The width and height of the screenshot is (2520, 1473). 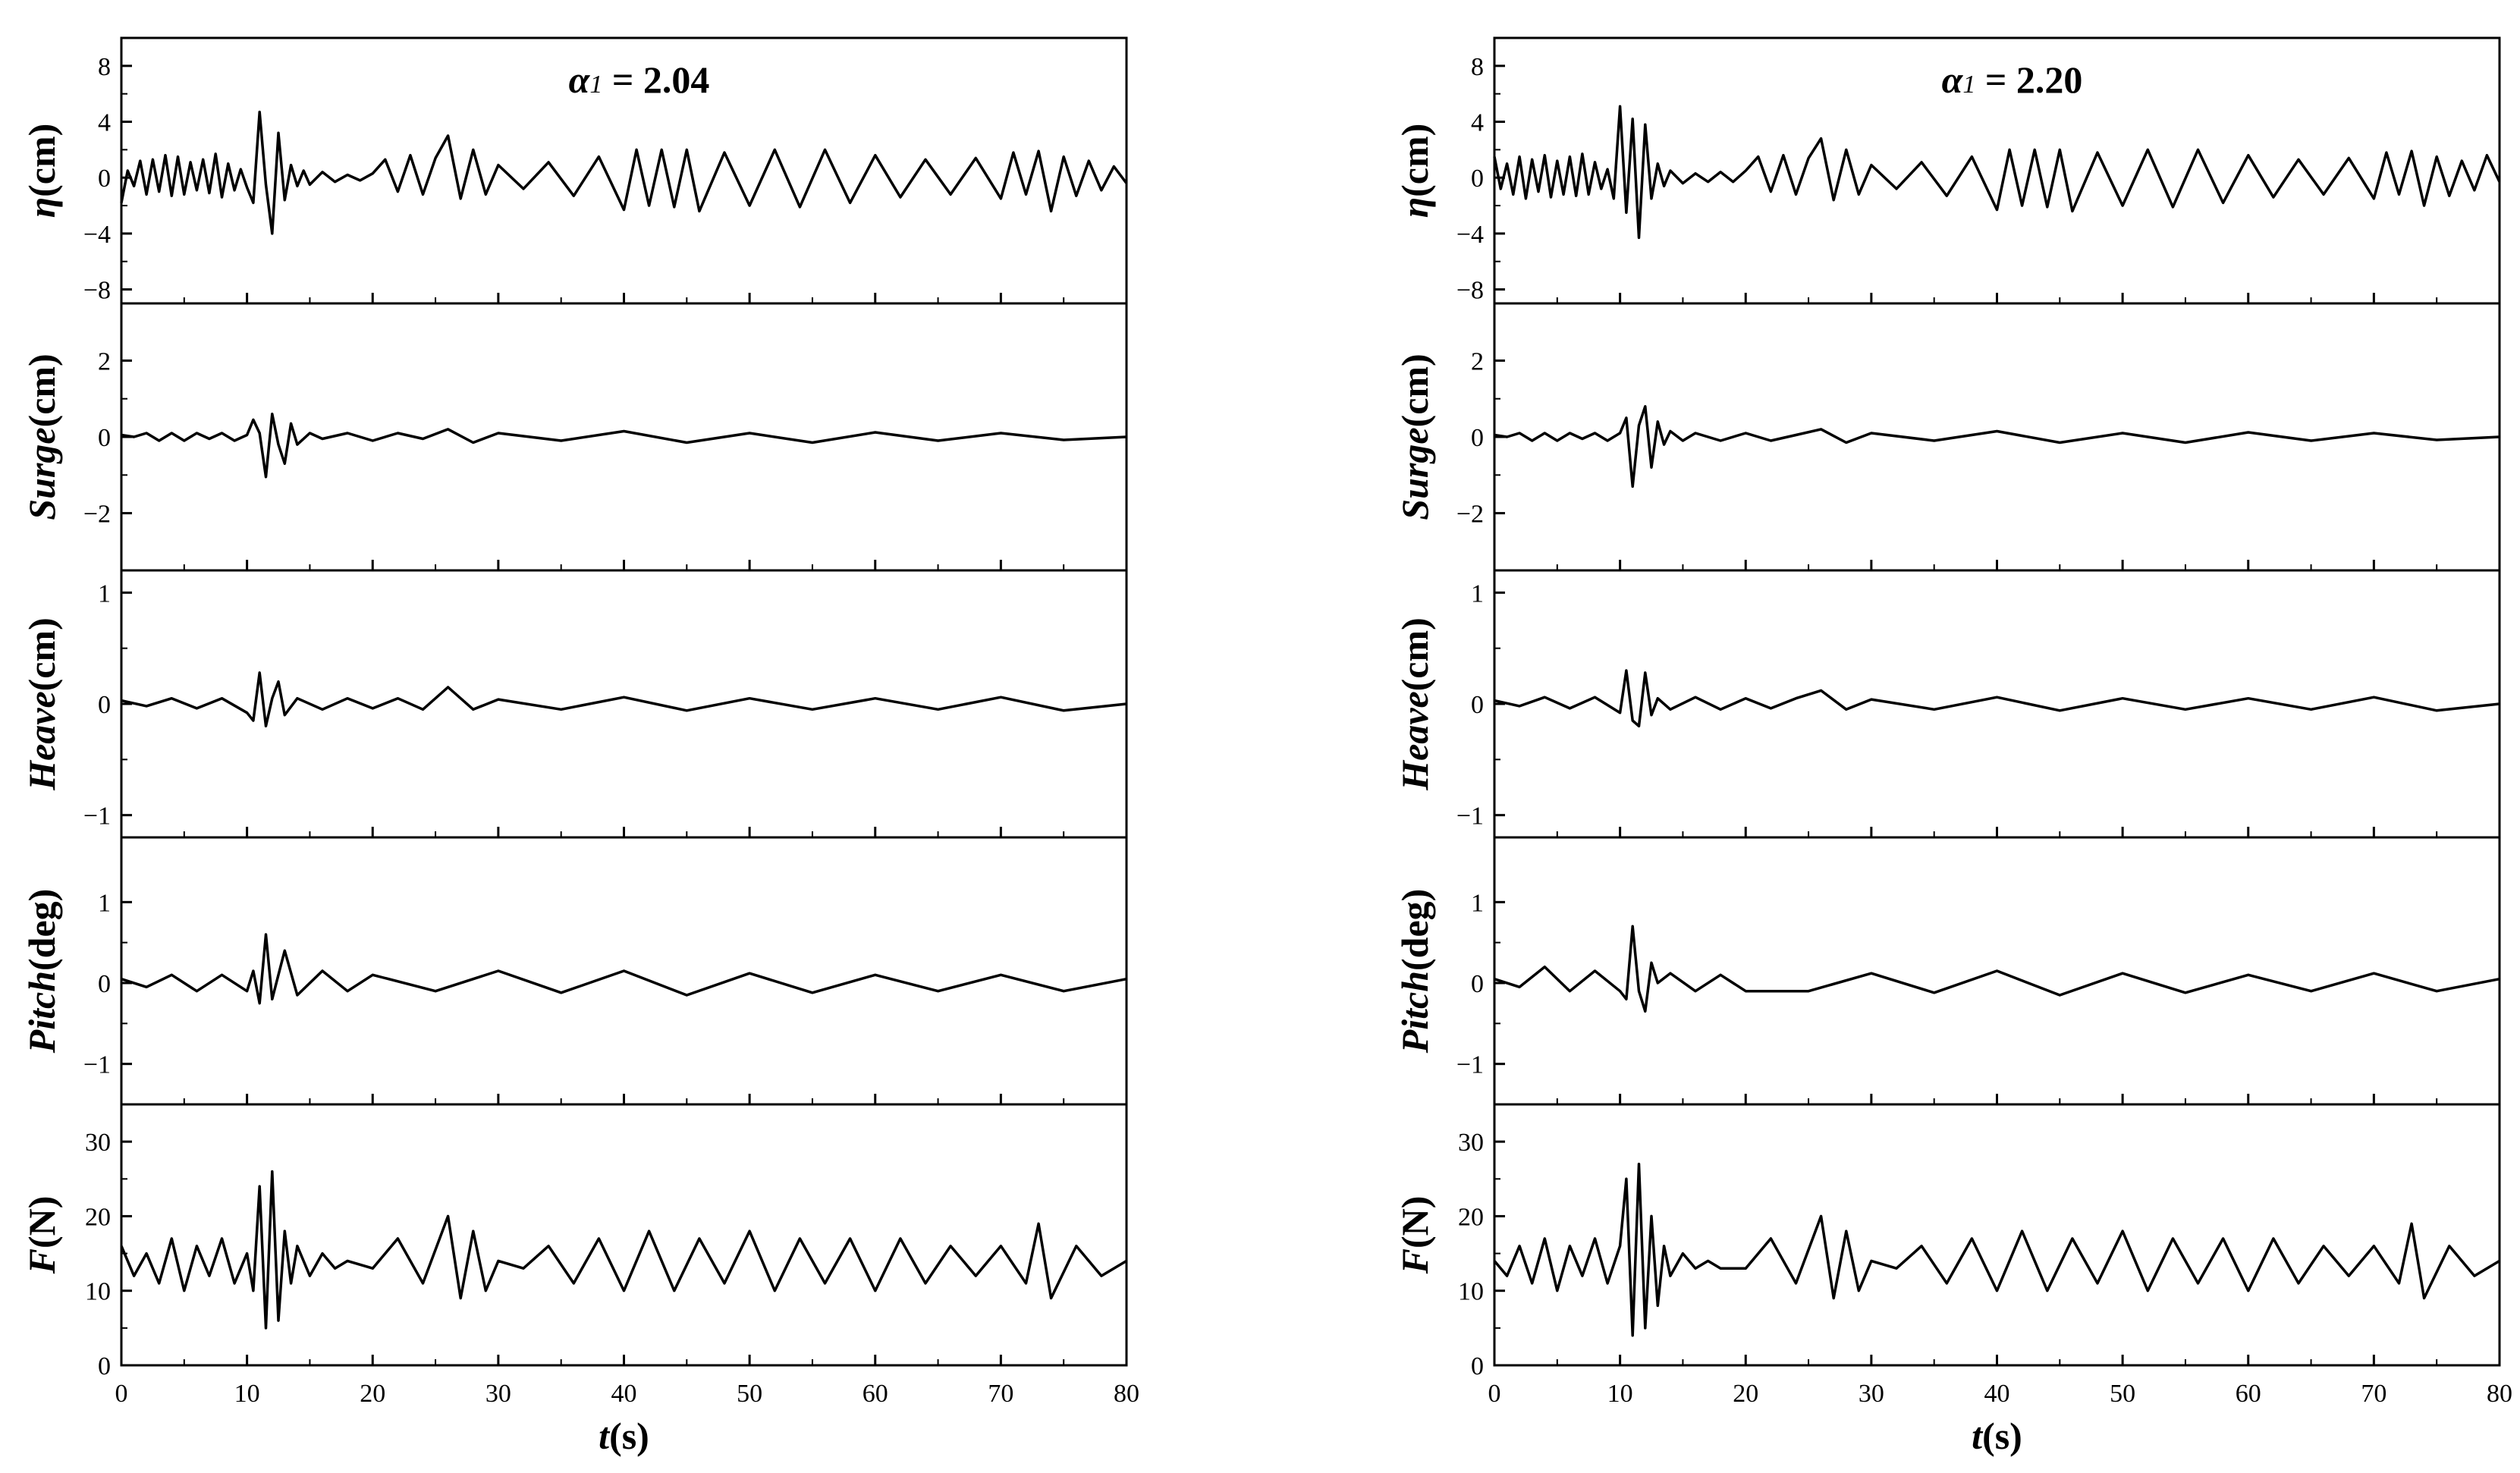 I want to click on panel-title: α1 = 2.20, so click(x=2012, y=79).